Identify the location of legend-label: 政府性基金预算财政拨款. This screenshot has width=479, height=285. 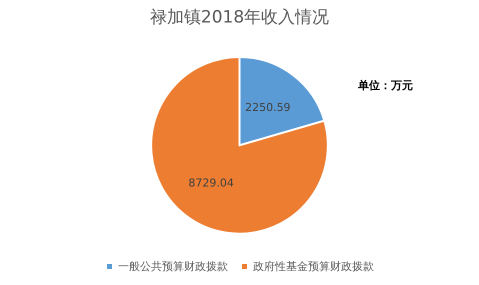
(313, 266).